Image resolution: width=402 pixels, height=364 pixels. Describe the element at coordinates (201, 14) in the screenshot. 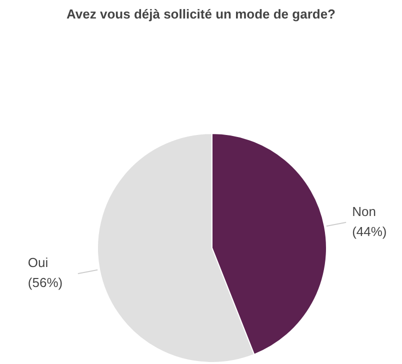

I see `chart-title: Avez vous déjà sollicité un mode de garde?` at that location.